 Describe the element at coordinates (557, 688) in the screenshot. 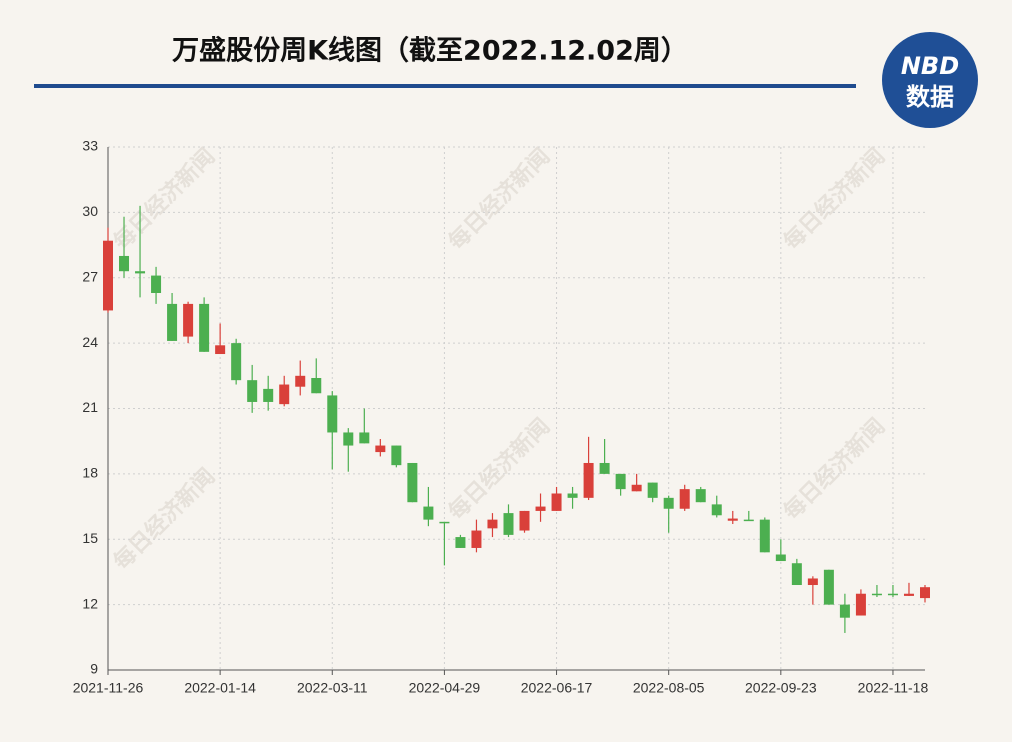

I see `x-tick-label: 2022-06-17` at that location.